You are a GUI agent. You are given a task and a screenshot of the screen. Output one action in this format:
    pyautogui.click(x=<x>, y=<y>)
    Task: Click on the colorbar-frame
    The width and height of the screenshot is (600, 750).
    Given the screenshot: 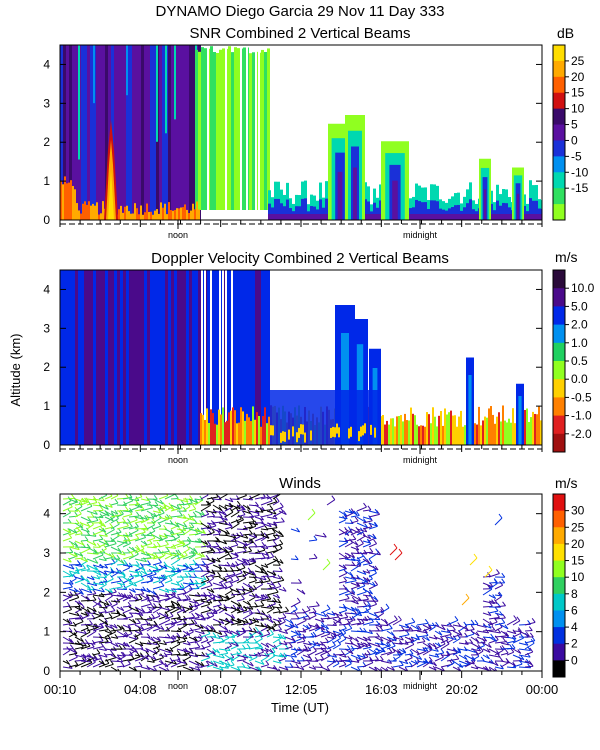 What is the action you would take?
    pyautogui.click(x=559, y=132)
    